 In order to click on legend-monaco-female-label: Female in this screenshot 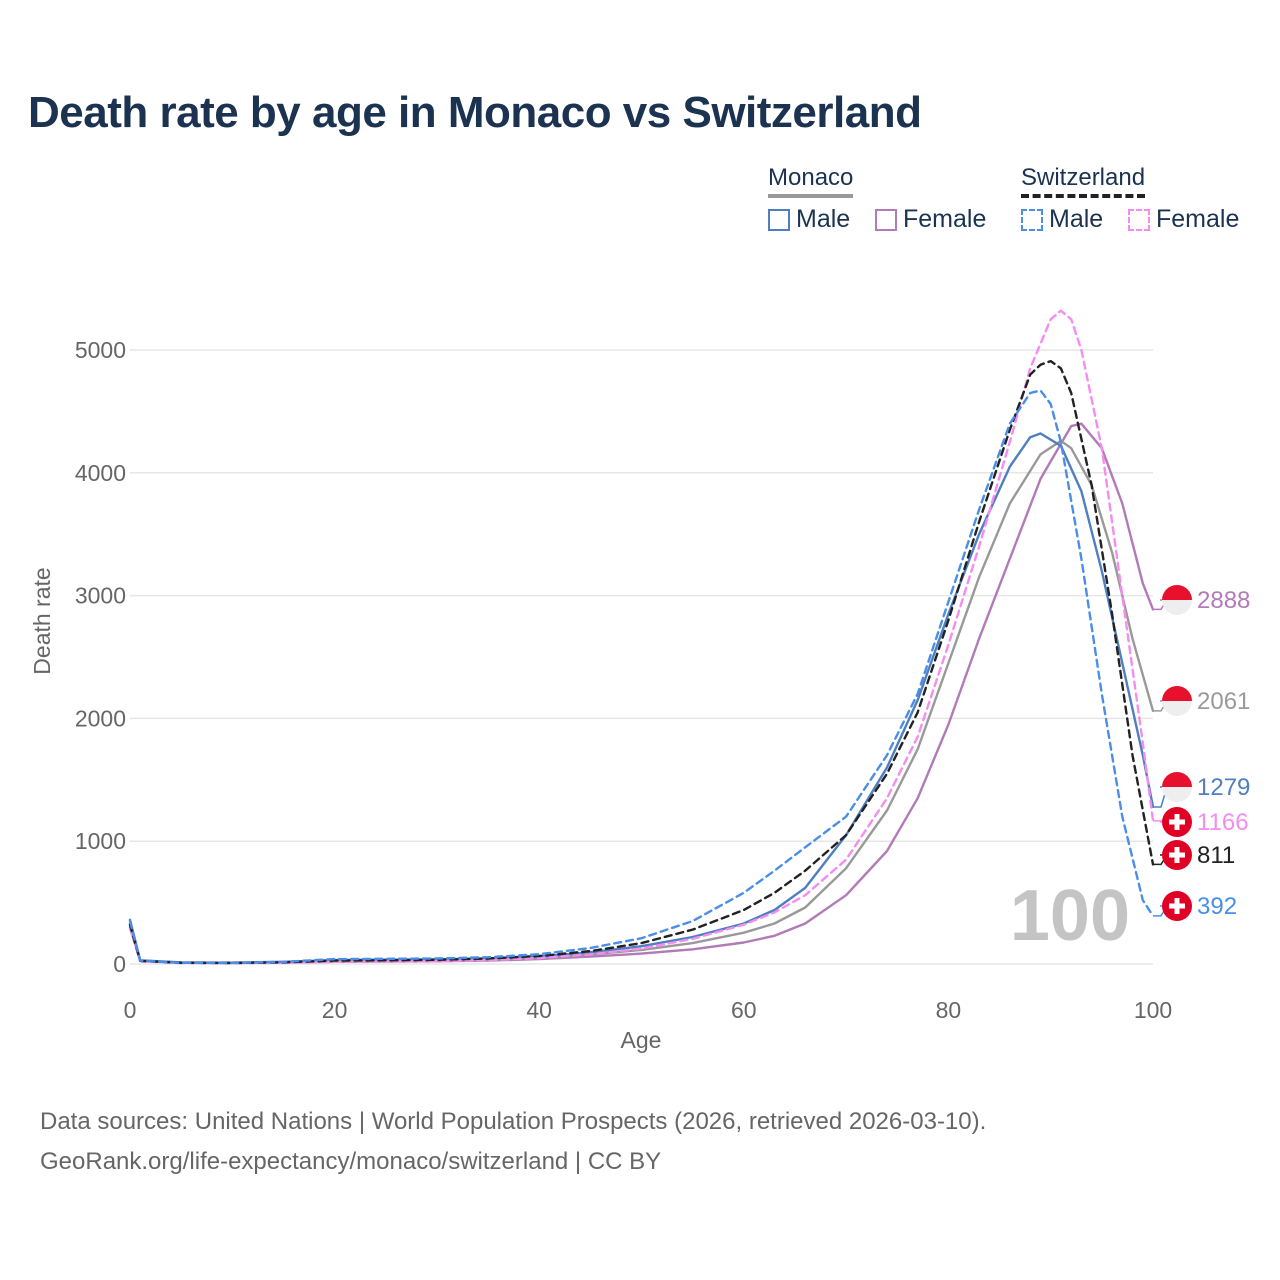, I will do `click(945, 219)`.